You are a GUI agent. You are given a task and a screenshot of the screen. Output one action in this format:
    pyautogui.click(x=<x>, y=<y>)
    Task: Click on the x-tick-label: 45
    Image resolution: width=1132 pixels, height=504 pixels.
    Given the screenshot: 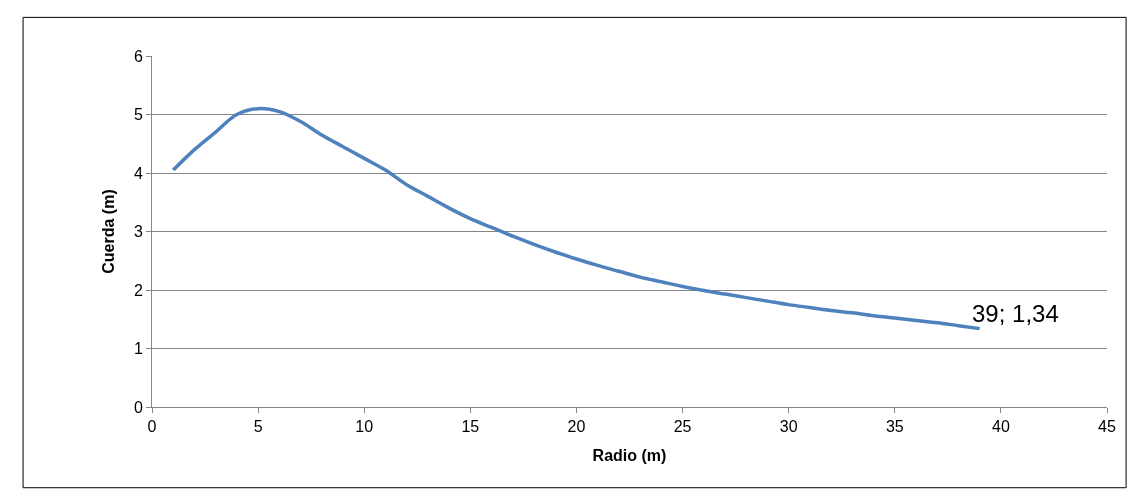 What is the action you would take?
    pyautogui.click(x=1107, y=427)
    